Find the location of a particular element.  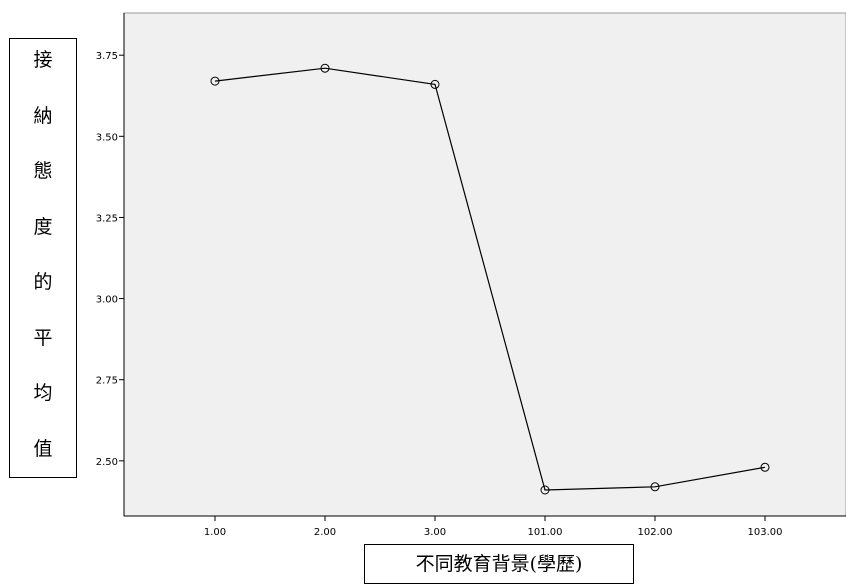

x-tick-label: 101.00 is located at coordinates (545, 532).